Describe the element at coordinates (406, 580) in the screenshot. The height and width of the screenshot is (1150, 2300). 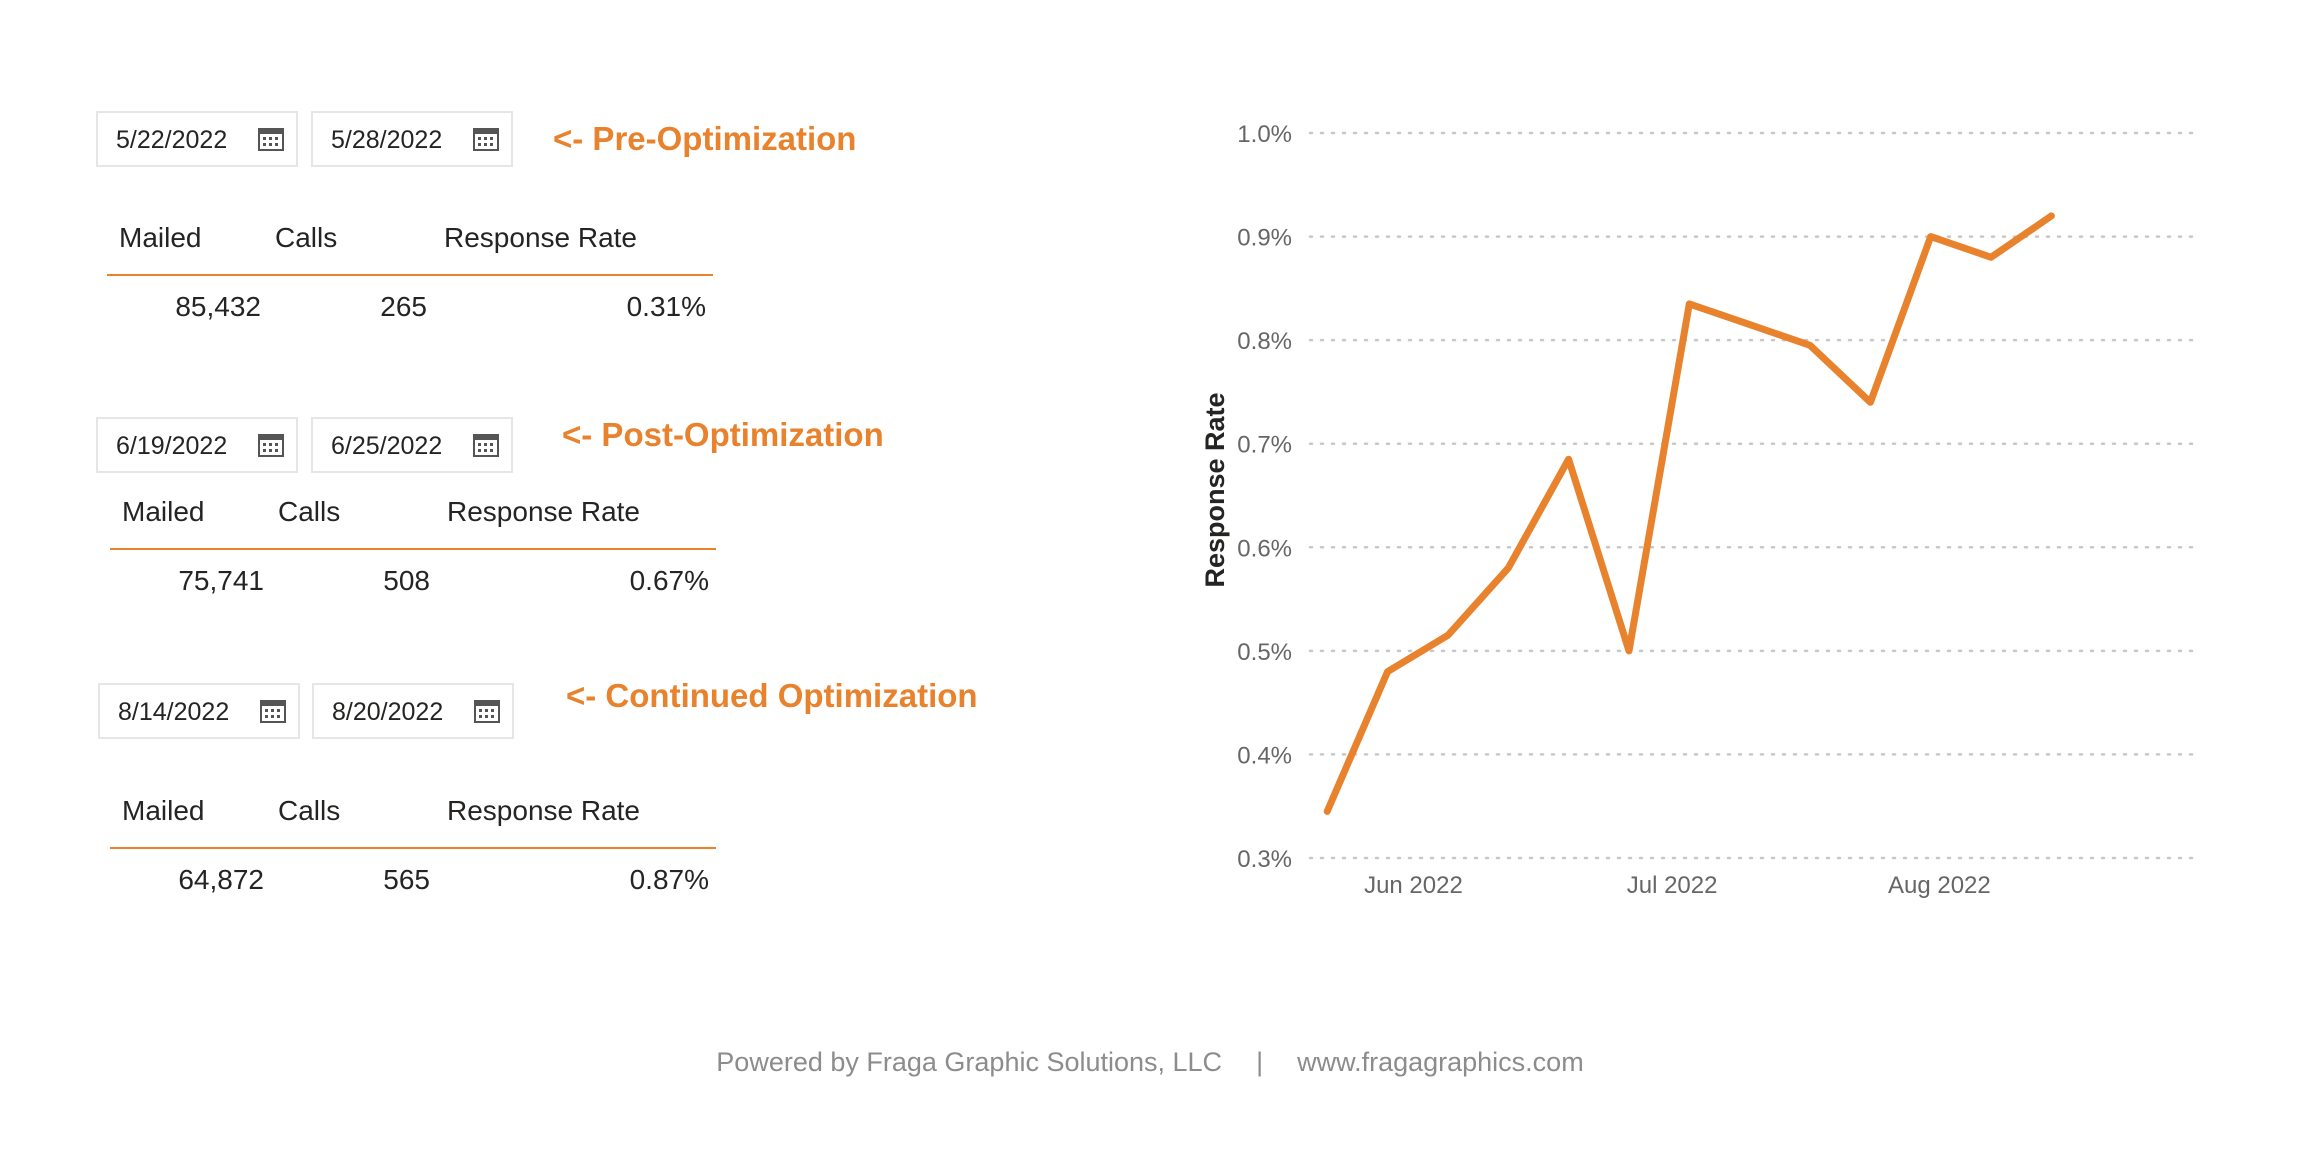
I see `value-calls: 508` at that location.